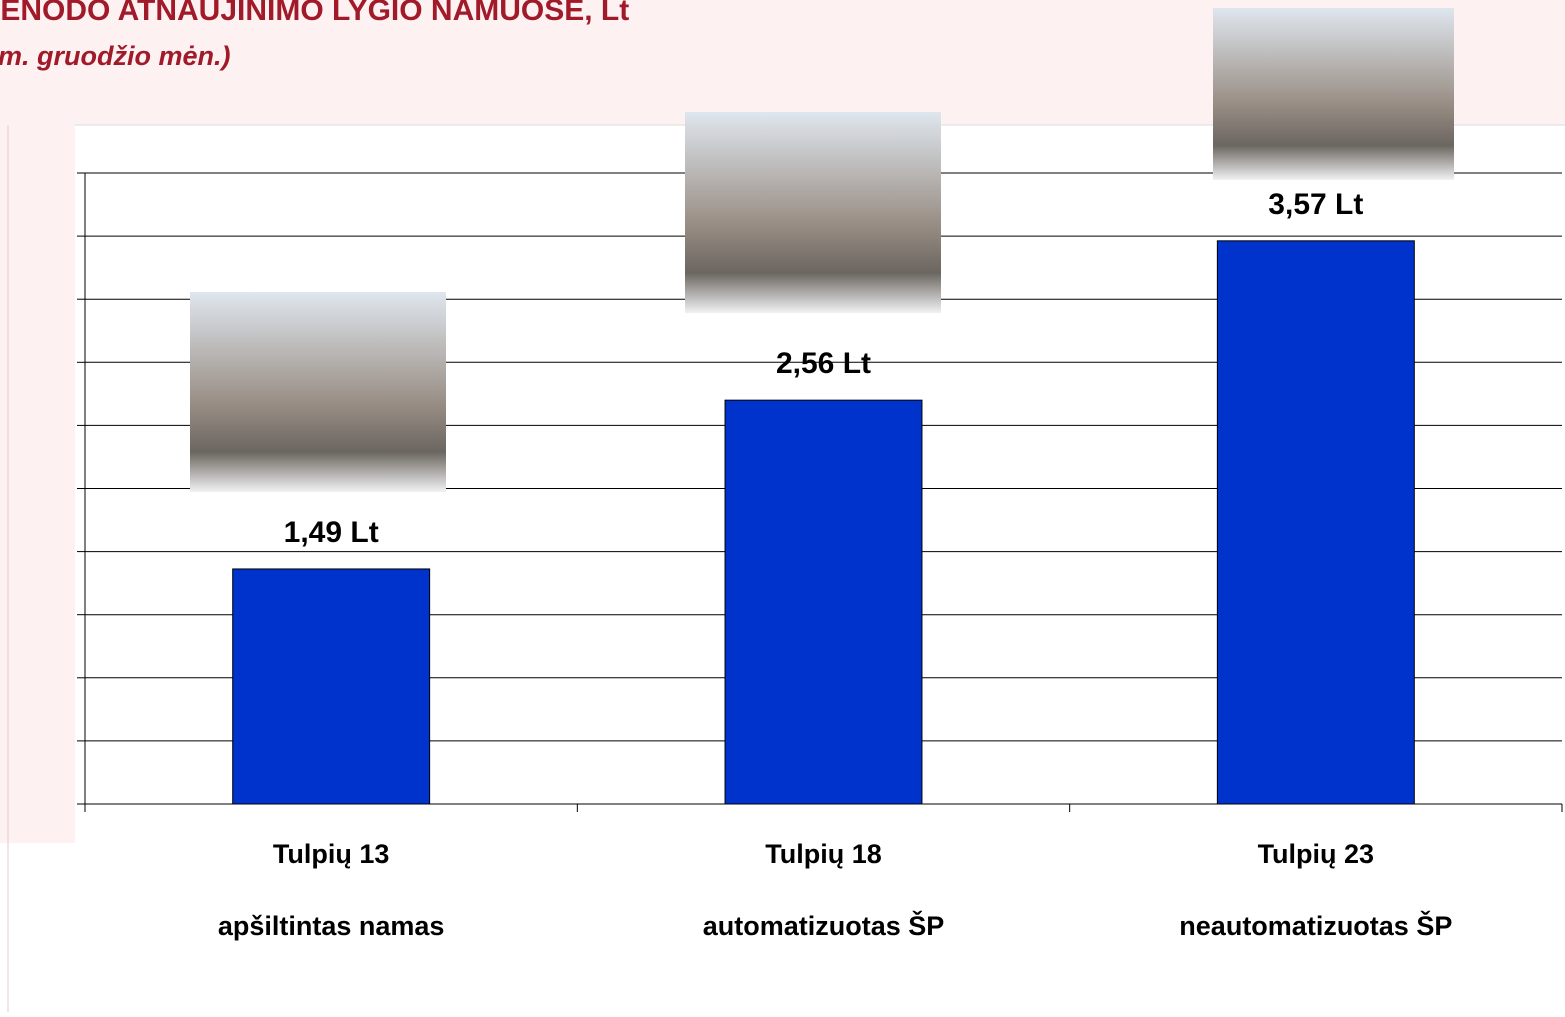  I want to click on x-tick-label: Tulpių 18, so click(823, 854).